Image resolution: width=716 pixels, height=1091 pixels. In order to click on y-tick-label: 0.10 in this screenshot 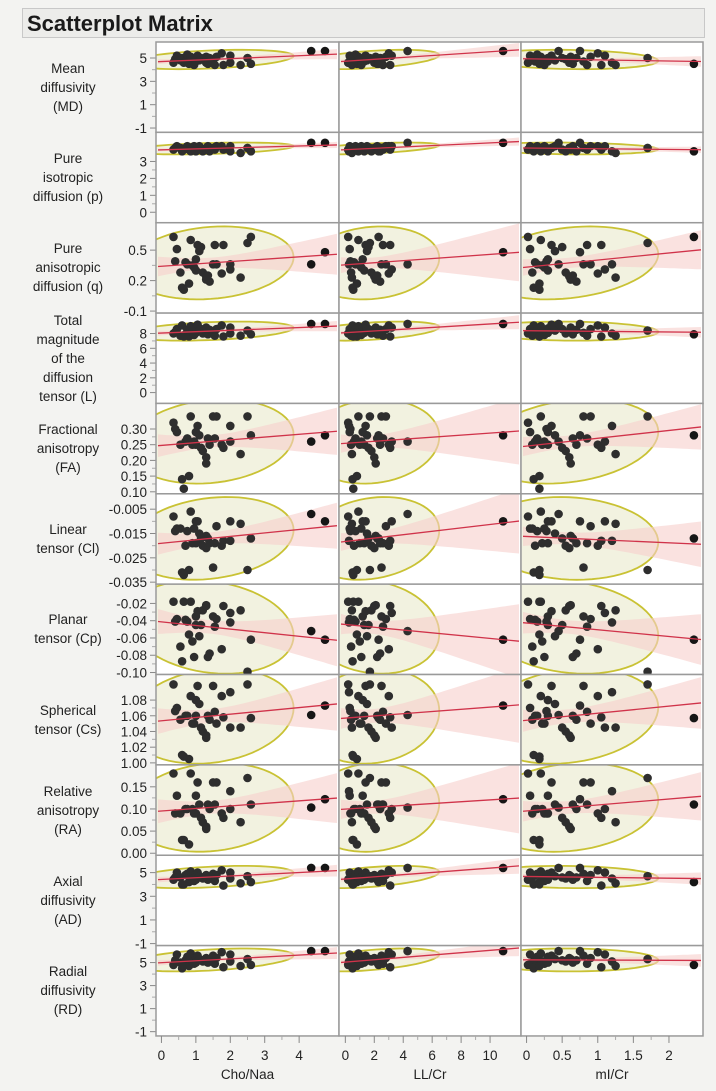, I will do `click(134, 809)`.